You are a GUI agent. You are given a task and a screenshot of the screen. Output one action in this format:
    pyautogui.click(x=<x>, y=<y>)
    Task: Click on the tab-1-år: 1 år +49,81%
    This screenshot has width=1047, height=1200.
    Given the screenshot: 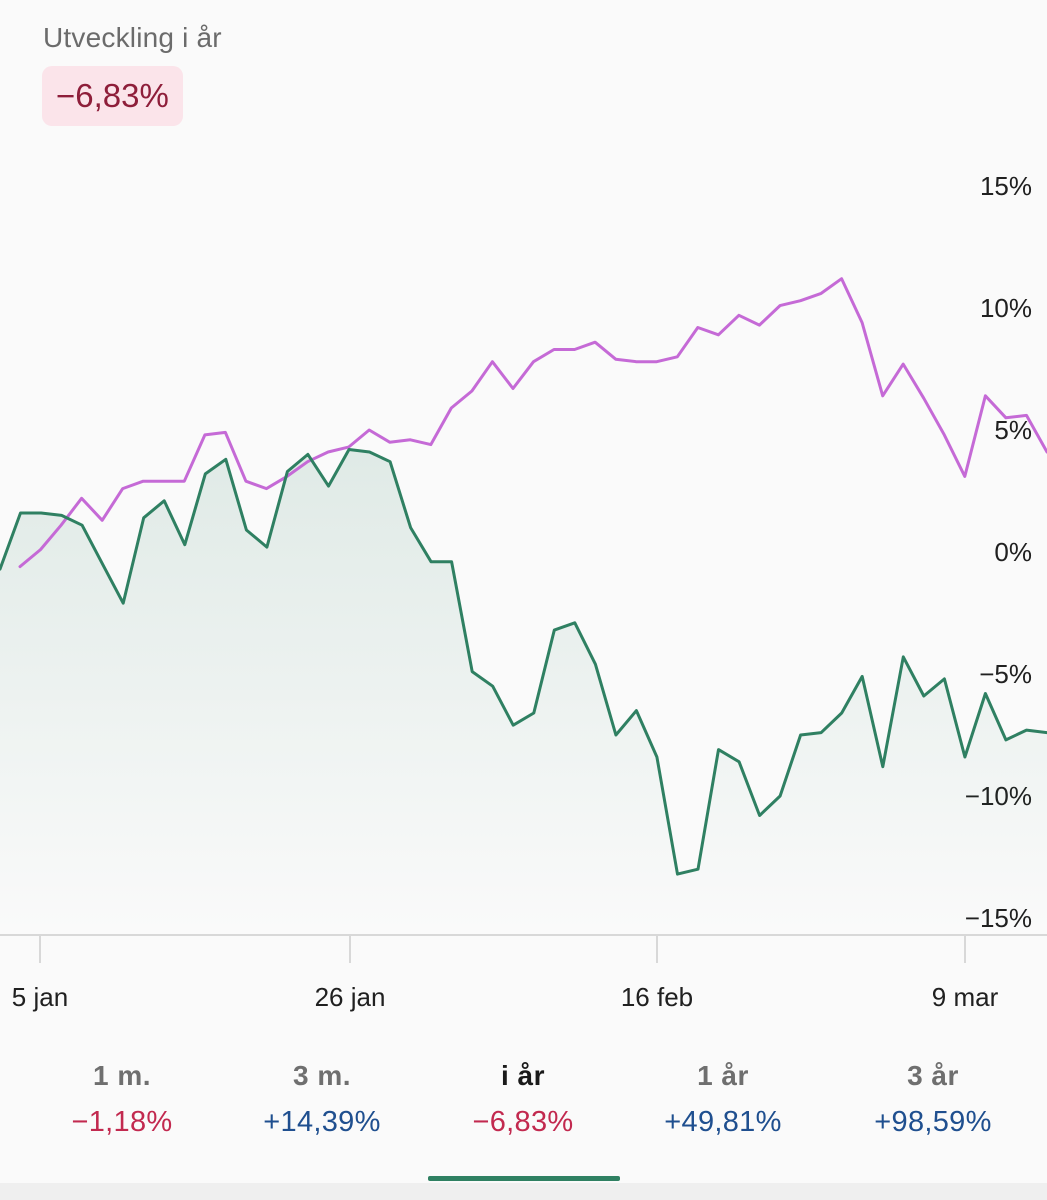 What is the action you would take?
    pyautogui.click(x=723, y=1099)
    